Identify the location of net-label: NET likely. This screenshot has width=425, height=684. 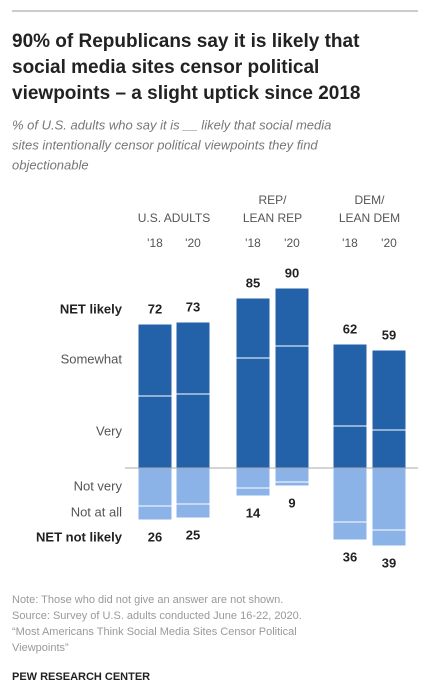
(91, 308).